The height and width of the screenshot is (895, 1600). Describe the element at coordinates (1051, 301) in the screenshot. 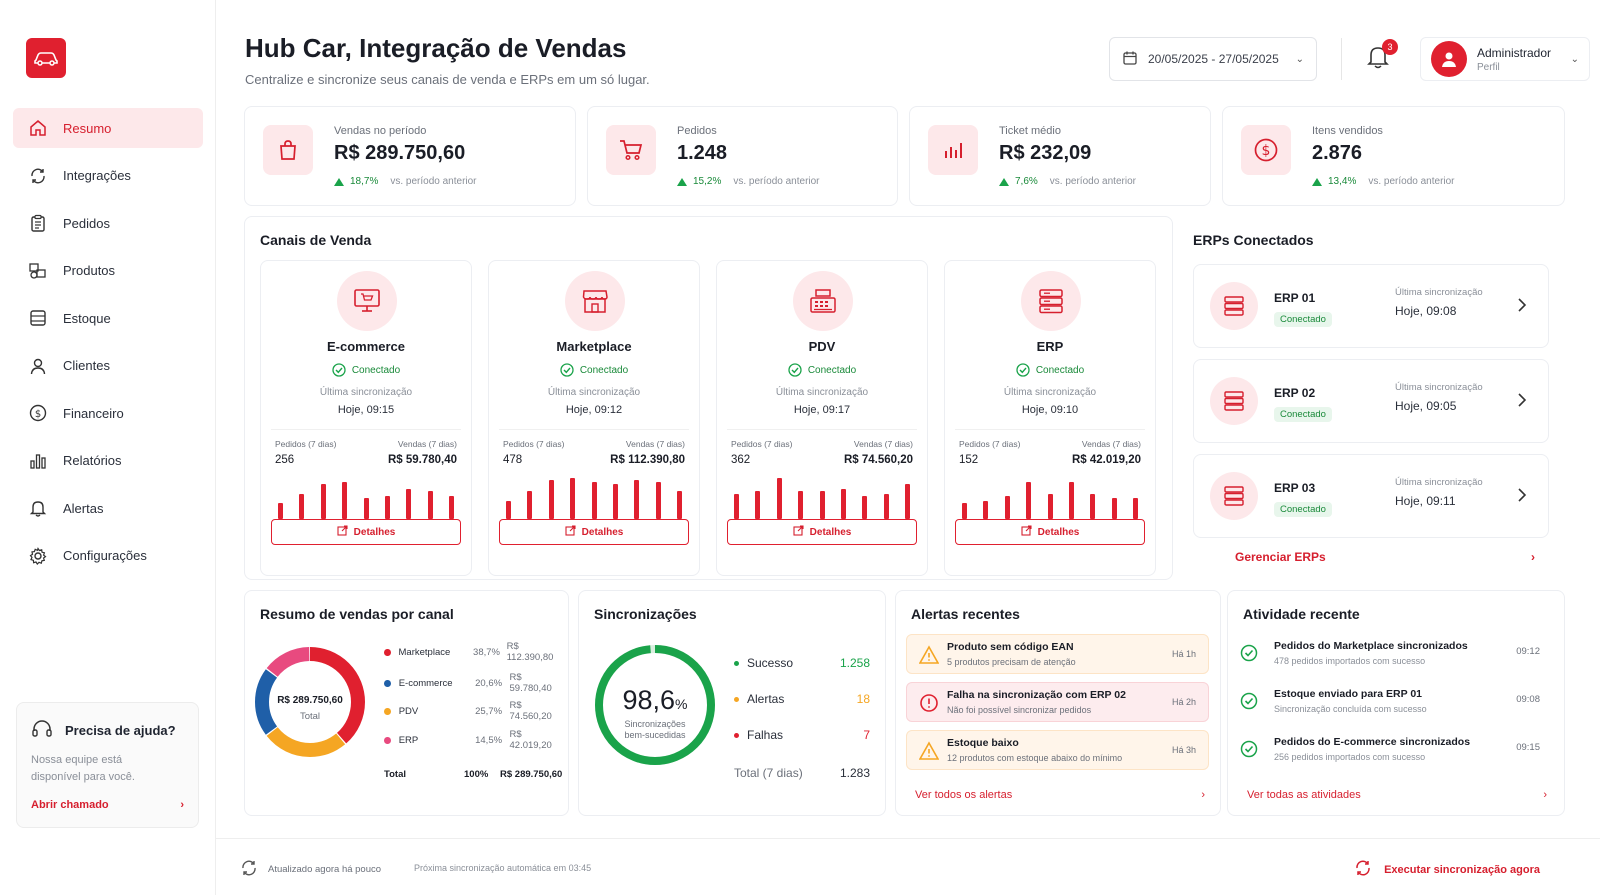

I see `server-icon` at that location.